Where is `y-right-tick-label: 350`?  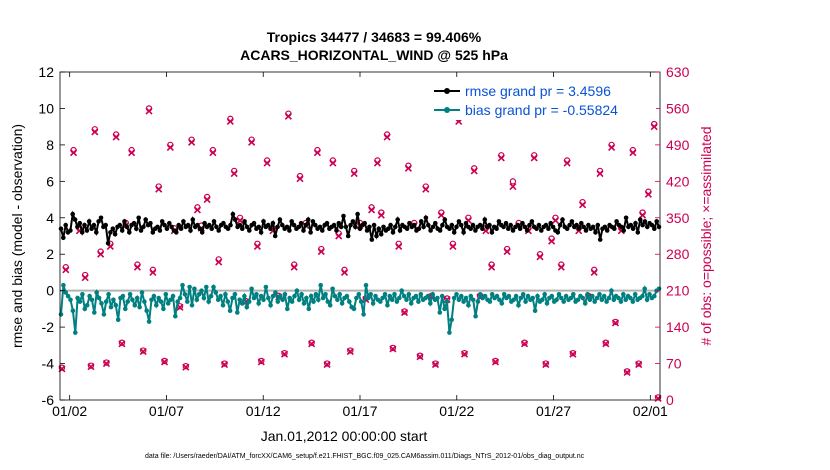 y-right-tick-label: 350 is located at coordinates (678, 218).